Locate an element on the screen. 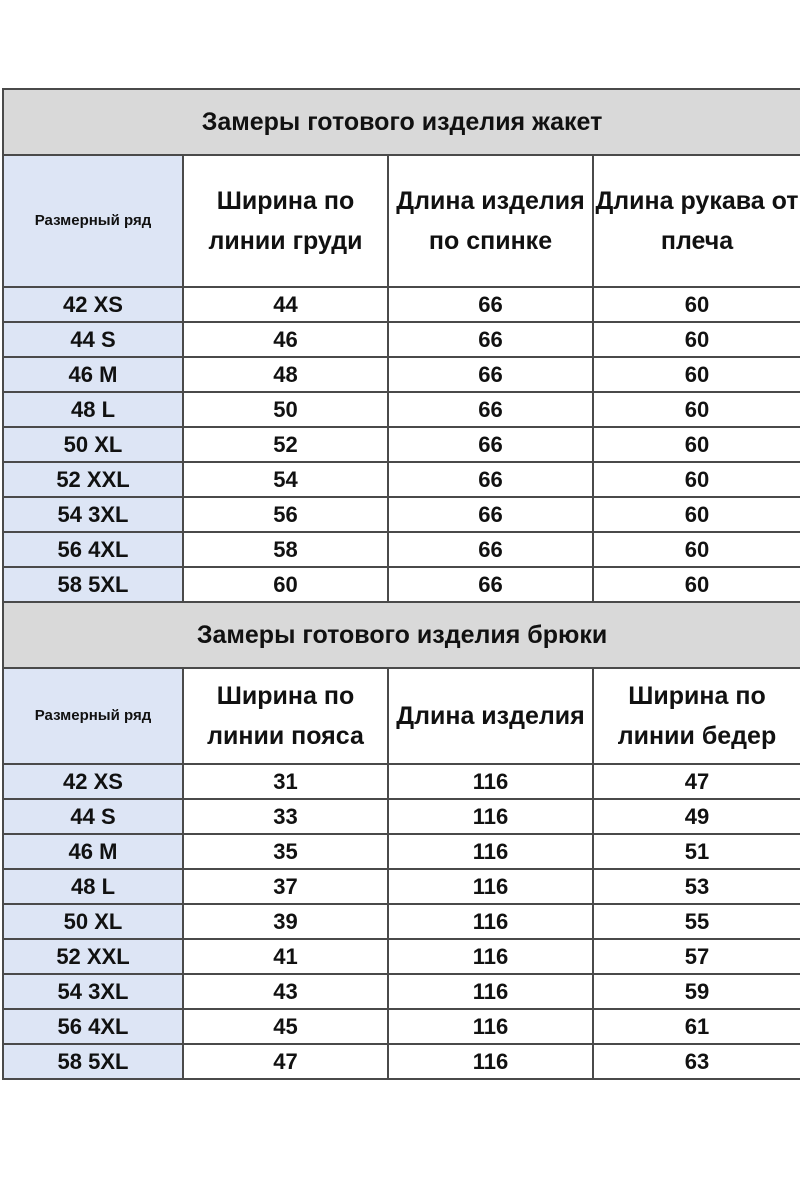 Image resolution: width=800 pixels, height=1200 pixels. pants-table-title: Замеры готового изделия брюки is located at coordinates (400, 635).